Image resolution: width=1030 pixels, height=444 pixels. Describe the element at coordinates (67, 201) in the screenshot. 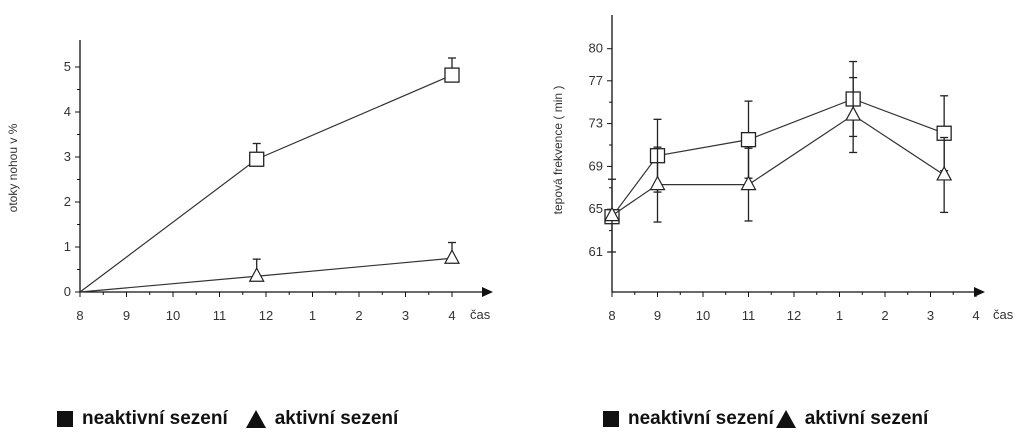

I see `y-tick-label: 2` at that location.